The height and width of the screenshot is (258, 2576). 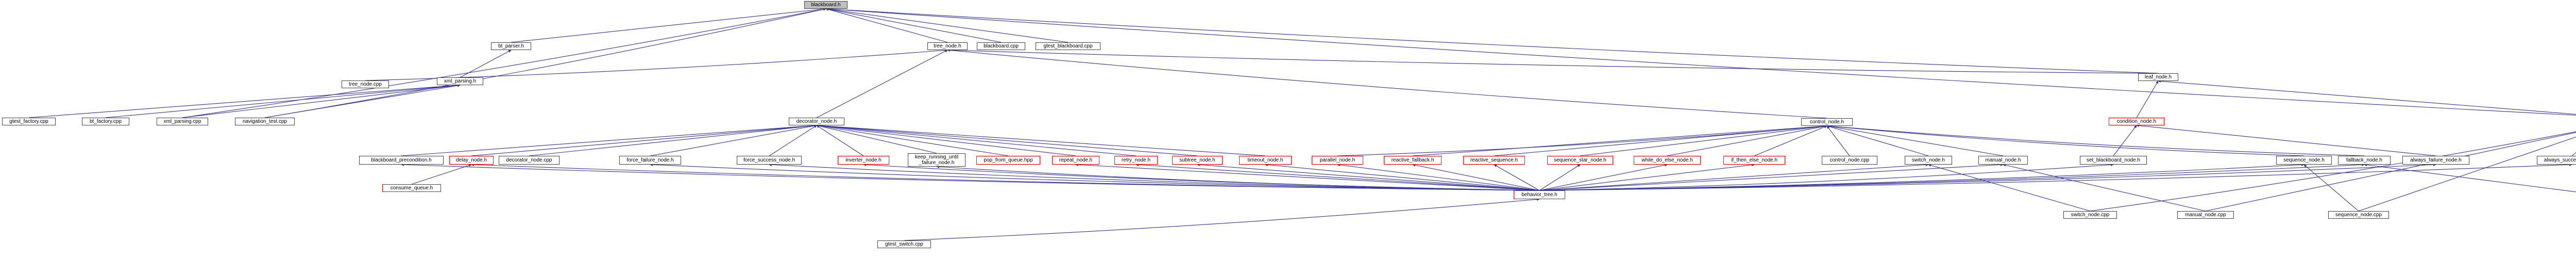 What do you see at coordinates (1928, 160) in the screenshot?
I see `graph-node-switch-node-h: switch_node.h` at bounding box center [1928, 160].